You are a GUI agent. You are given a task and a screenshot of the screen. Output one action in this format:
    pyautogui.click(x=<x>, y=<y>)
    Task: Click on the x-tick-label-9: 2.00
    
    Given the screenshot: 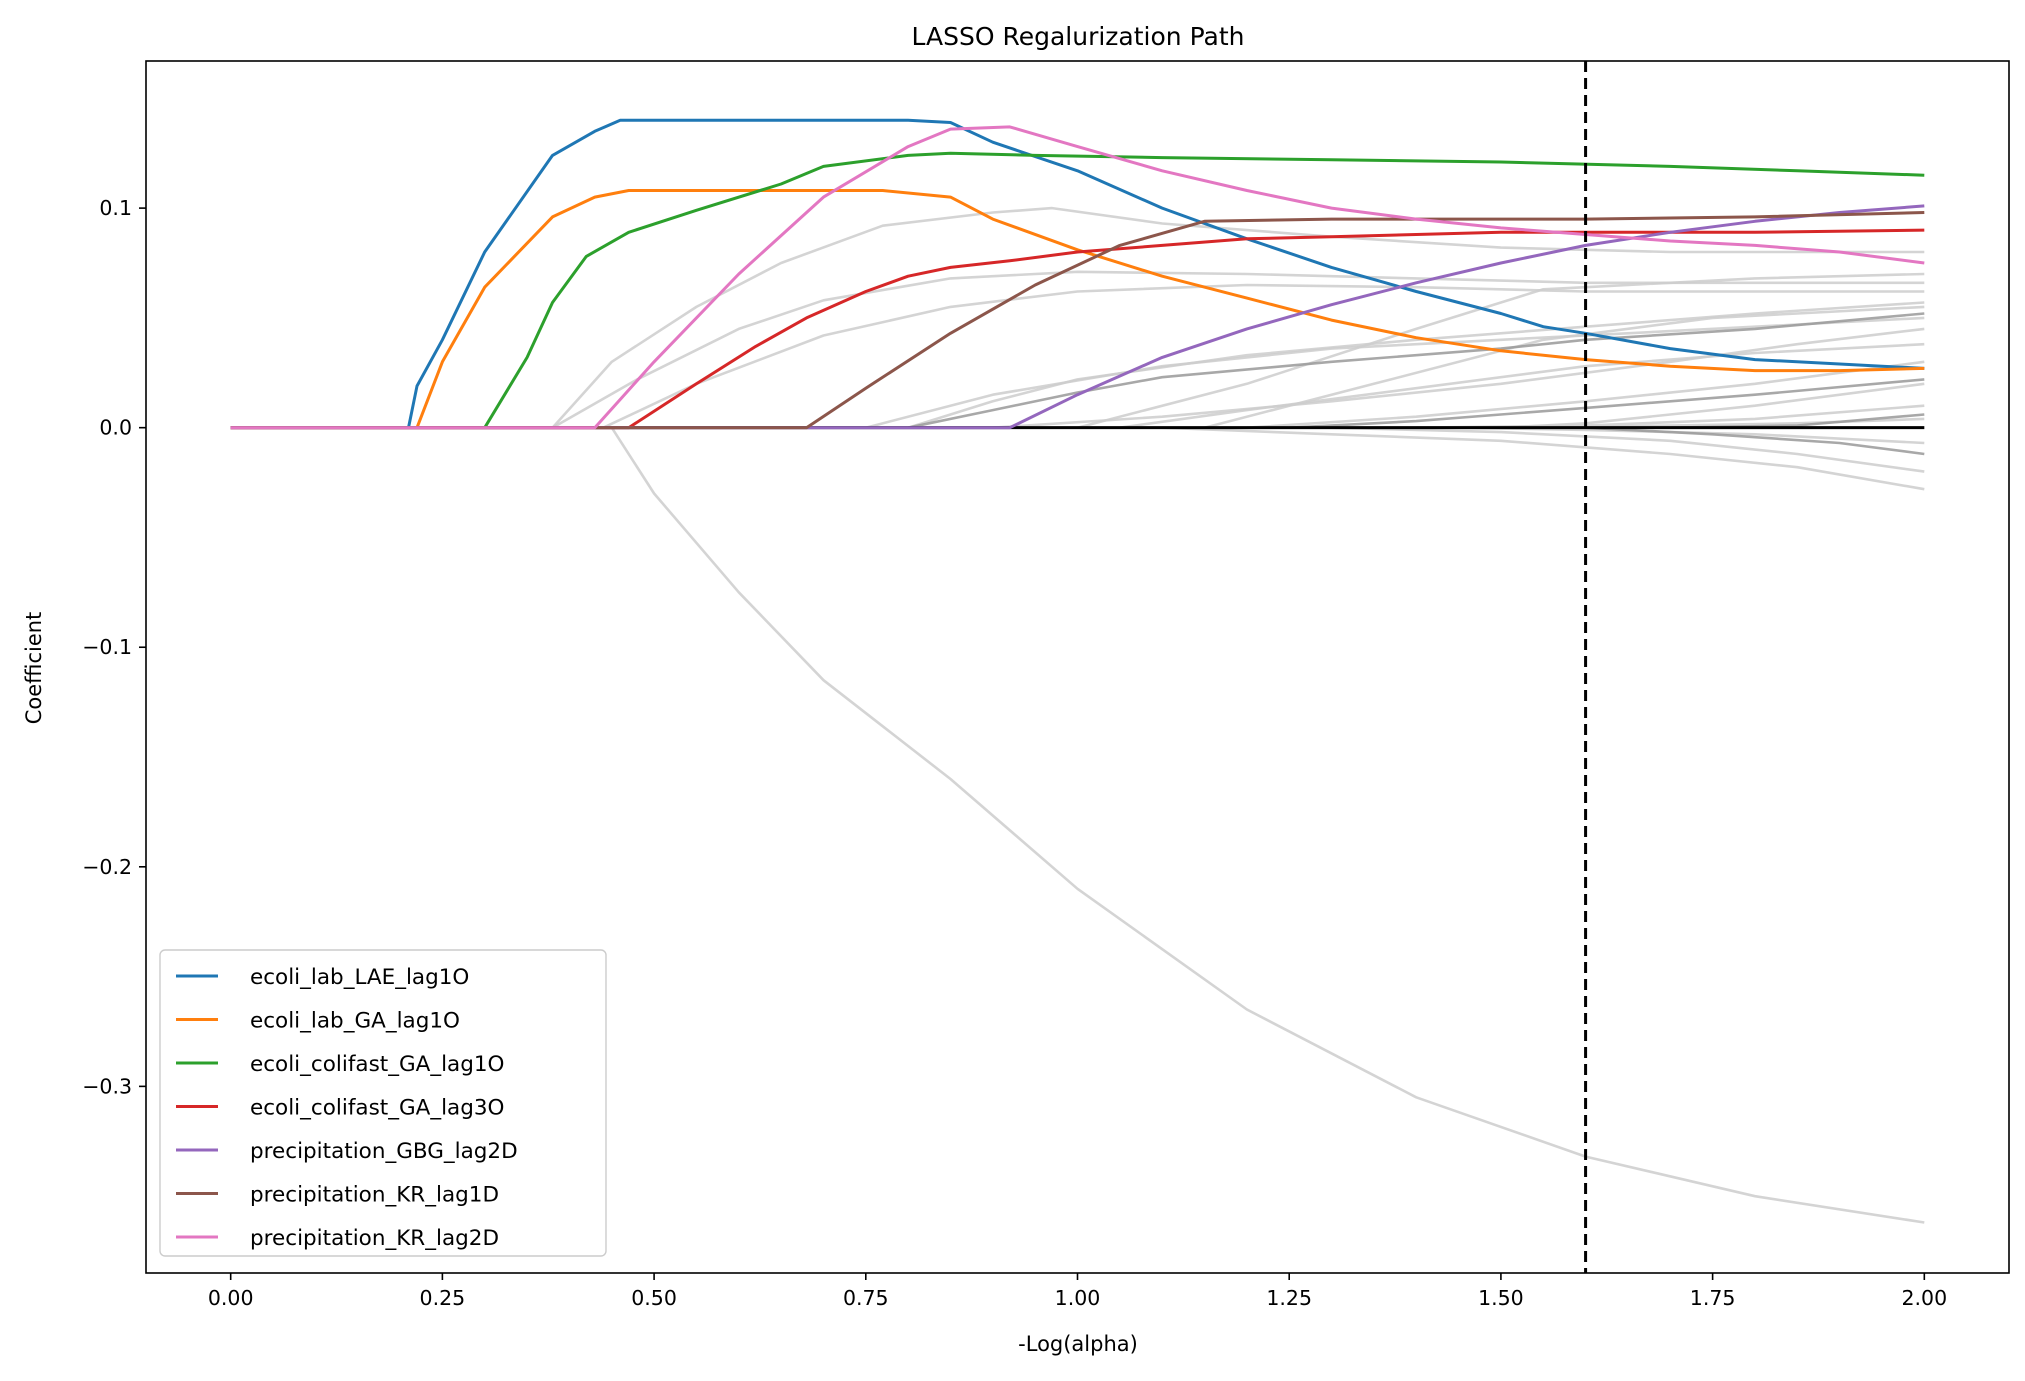 What is the action you would take?
    pyautogui.click(x=1924, y=1298)
    